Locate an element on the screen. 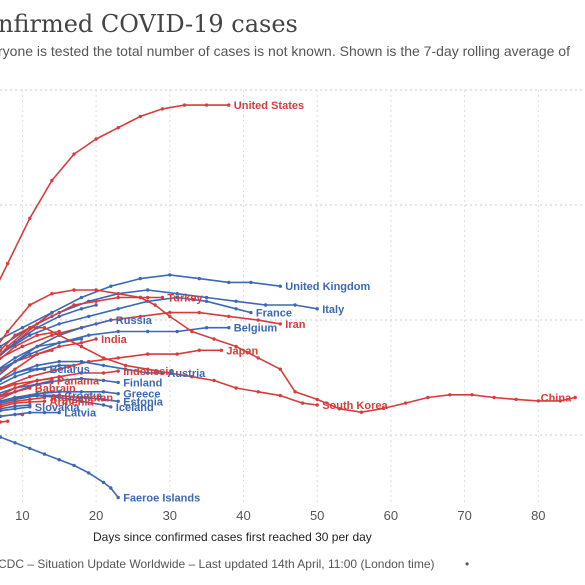 This screenshot has height=585, width=585. series-japan-line is located at coordinates (111, 369).